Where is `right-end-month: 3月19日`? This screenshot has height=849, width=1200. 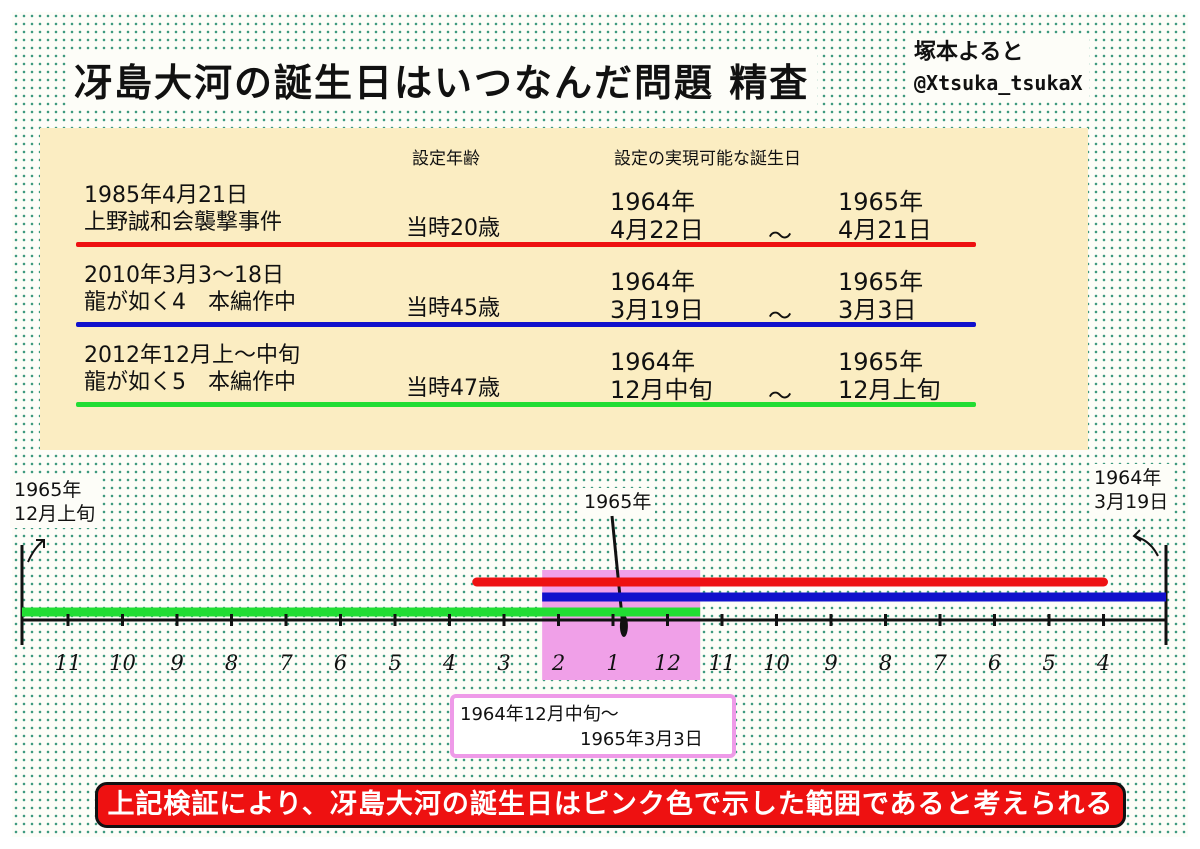
right-end-month: 3月19日 is located at coordinates (1131, 502).